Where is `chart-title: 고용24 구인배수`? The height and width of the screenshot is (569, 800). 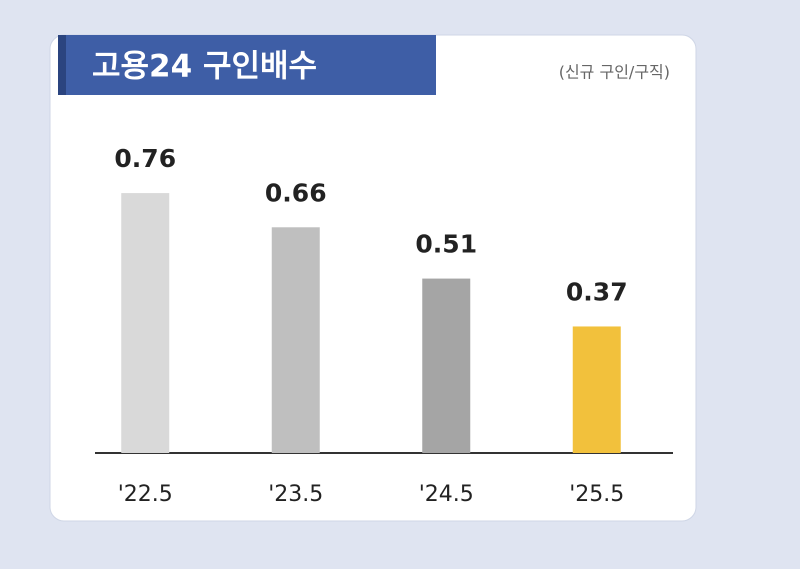
chart-title: 고용24 구인배수 is located at coordinates (204, 67).